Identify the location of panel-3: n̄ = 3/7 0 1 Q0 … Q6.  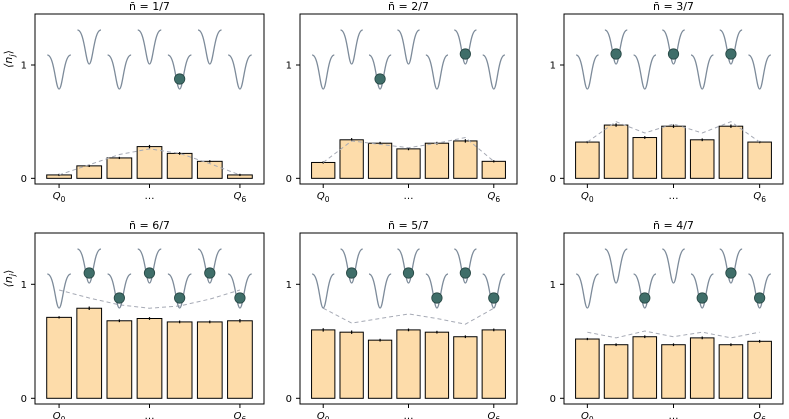
(667, 102).